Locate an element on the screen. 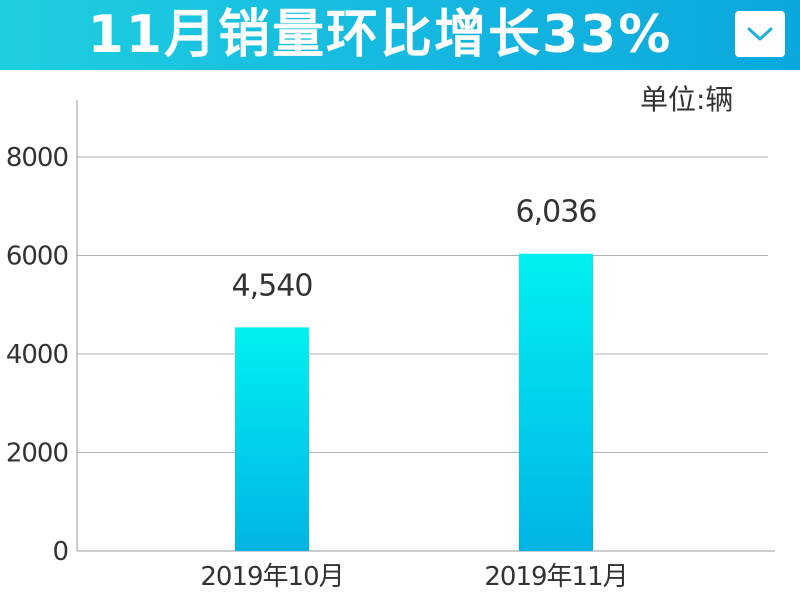 This screenshot has height=600, width=800. dropdown-button is located at coordinates (760, 34).